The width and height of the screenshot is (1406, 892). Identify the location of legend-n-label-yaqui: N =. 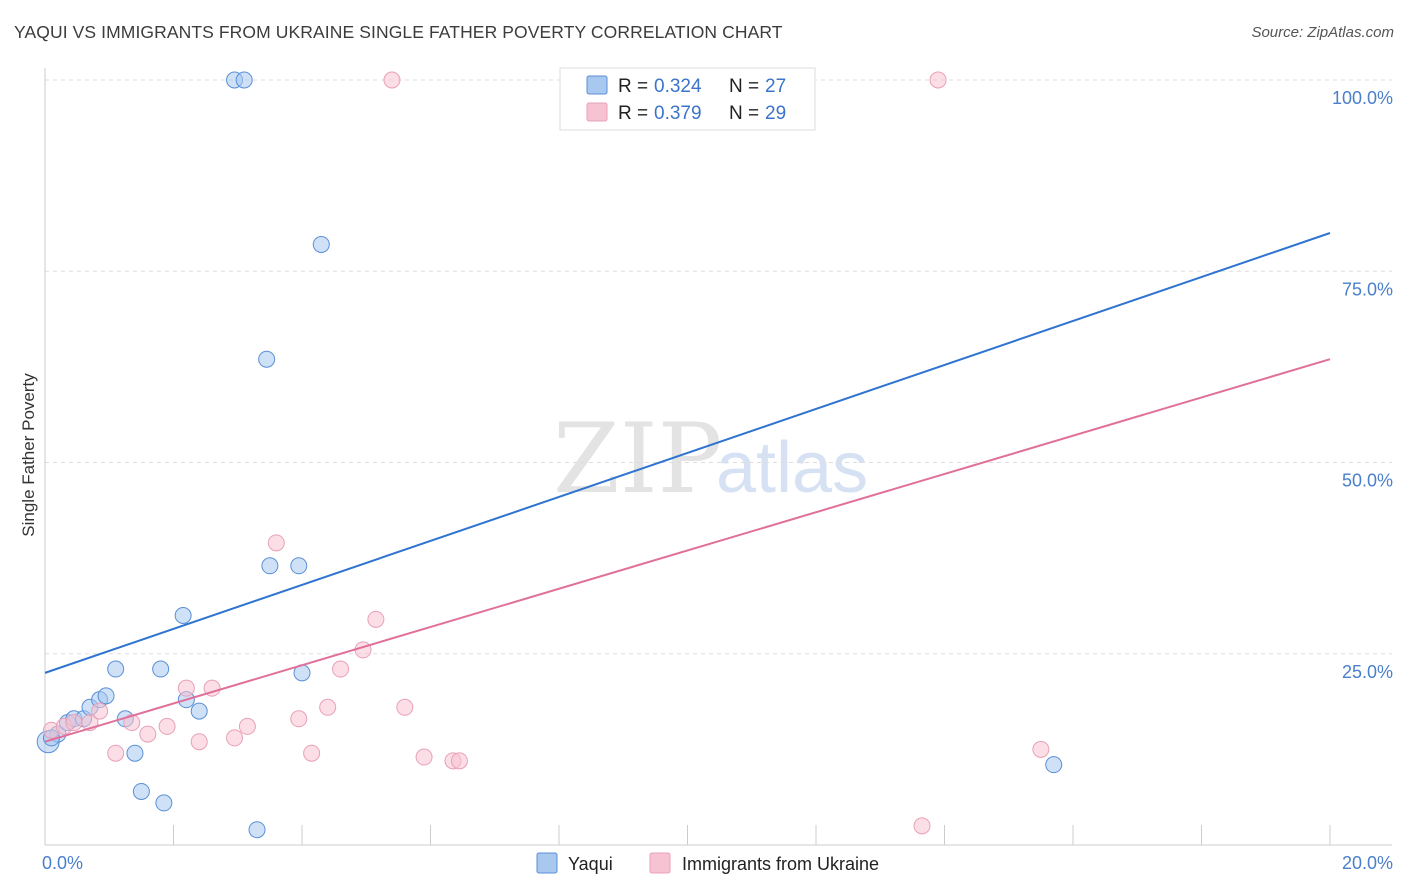
(744, 86).